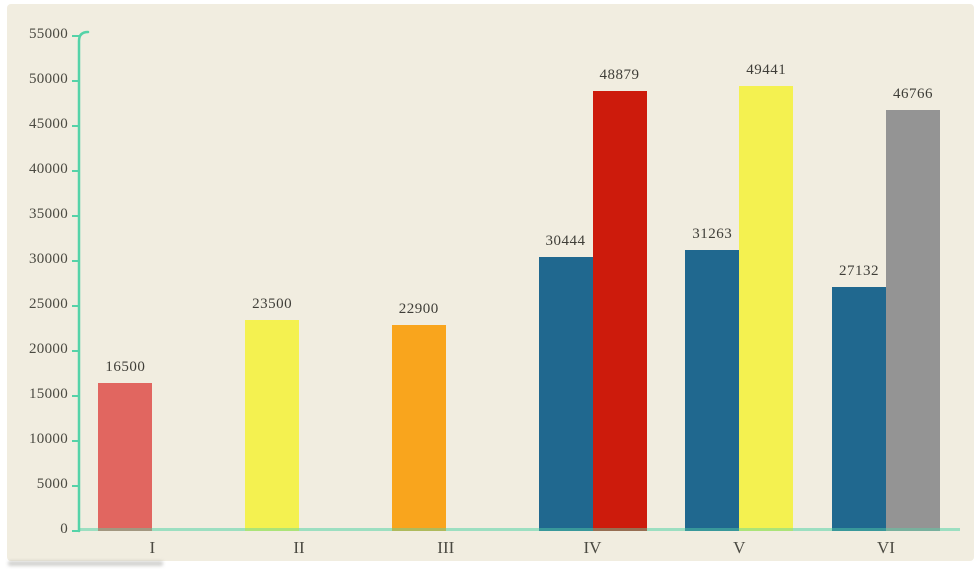 The height and width of the screenshot is (569, 980). Describe the element at coordinates (48, 214) in the screenshot. I see `y-tick-label: 35000` at that location.